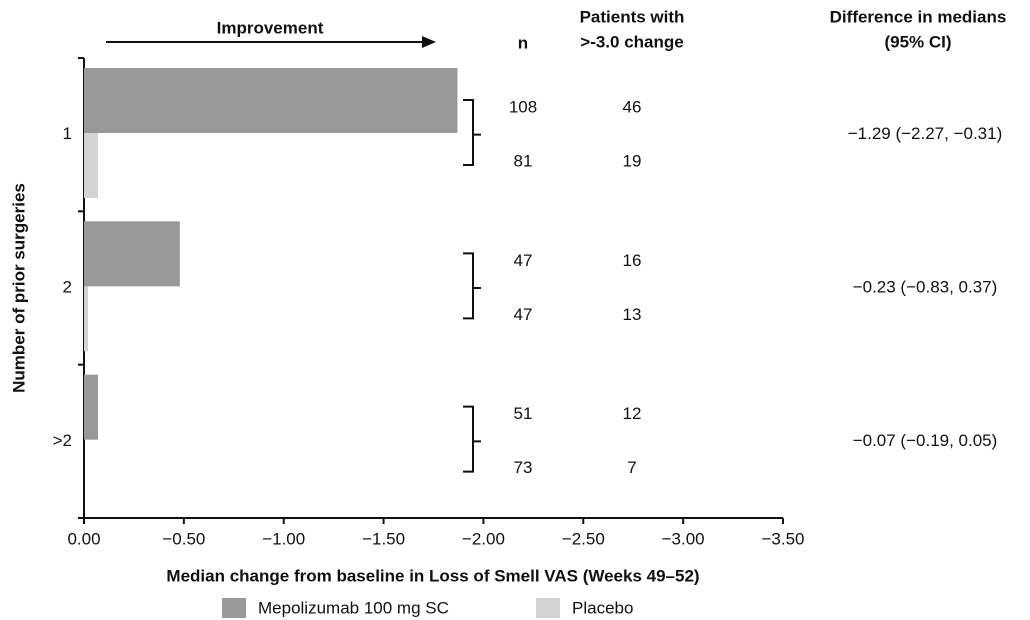 The height and width of the screenshot is (620, 1030). I want to click on n-value: 51, so click(523, 413).